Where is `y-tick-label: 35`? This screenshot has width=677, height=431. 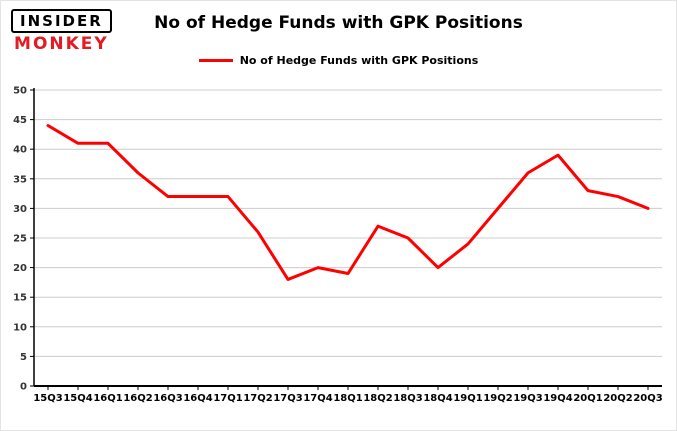
y-tick-label: 35 is located at coordinates (20, 179).